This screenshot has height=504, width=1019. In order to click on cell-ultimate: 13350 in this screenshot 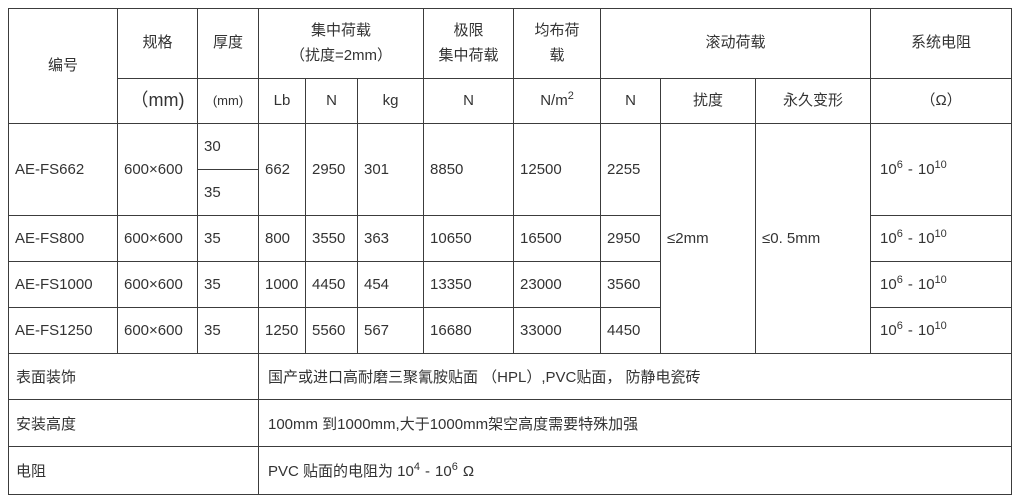, I will do `click(469, 284)`.